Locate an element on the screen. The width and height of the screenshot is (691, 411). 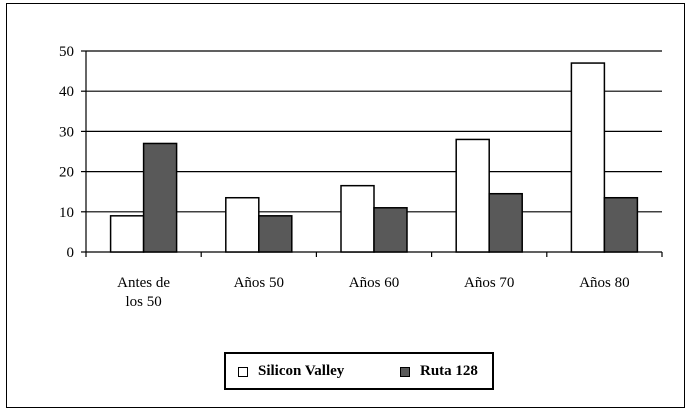
legend: Silicon Valley Ruta 128 is located at coordinates (359, 371).